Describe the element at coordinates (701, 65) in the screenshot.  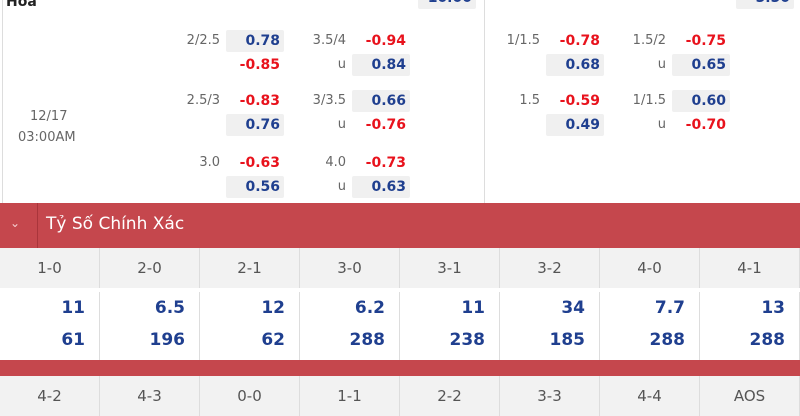
I see `odds-value: 0.65` at that location.